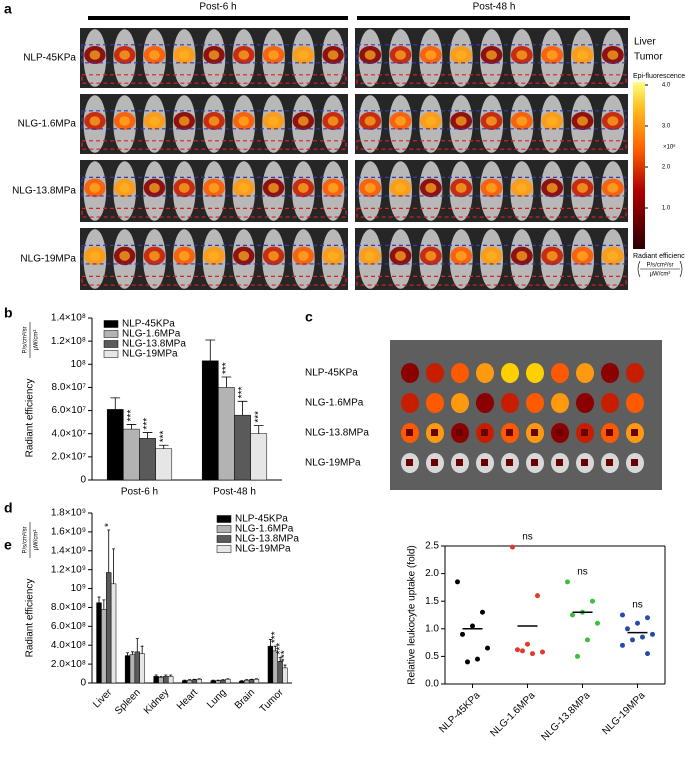  Describe the element at coordinates (512, 714) in the screenshot. I see `x-tick-label: NLG-1.6MPa` at that location.